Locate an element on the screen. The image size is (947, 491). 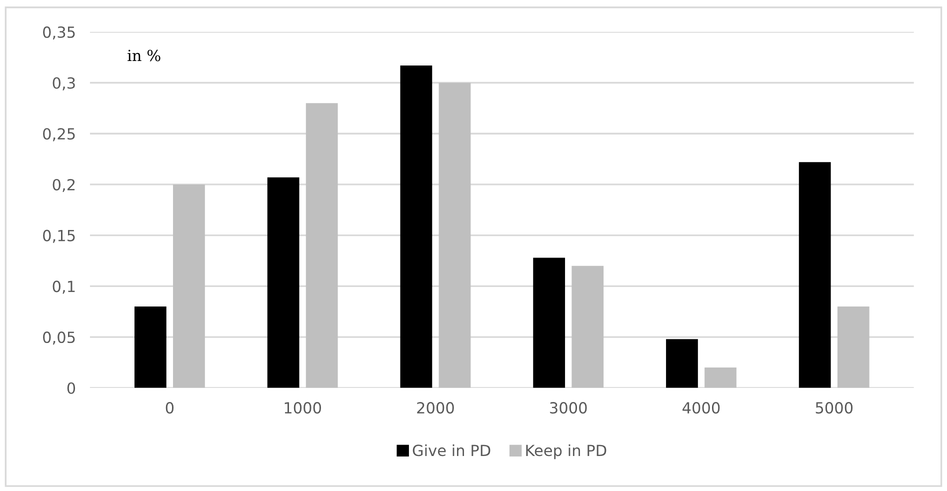
y-tick-label: 0,25 is located at coordinates (59, 135).